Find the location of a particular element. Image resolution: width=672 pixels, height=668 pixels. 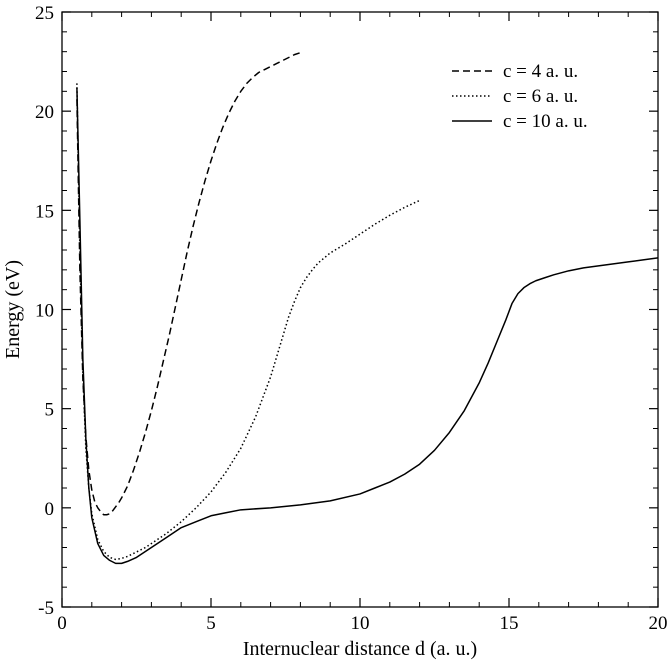

legend-label-3: c = 10 a. u. is located at coordinates (545, 121).